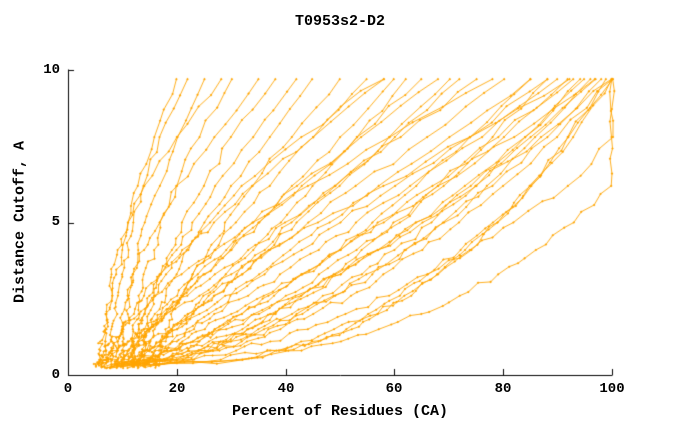 This screenshot has height=440, width=680. What do you see at coordinates (394, 389) in the screenshot?
I see `x-tick-label-60: 60` at bounding box center [394, 389].